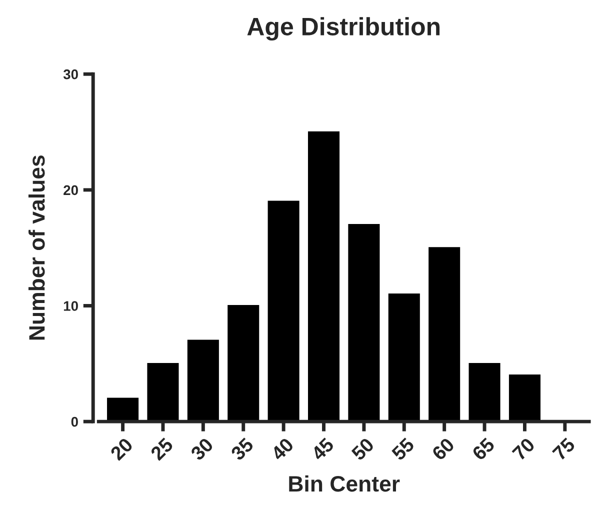  Describe the element at coordinates (322, 449) in the screenshot. I see `x-tick-label: 45` at that location.